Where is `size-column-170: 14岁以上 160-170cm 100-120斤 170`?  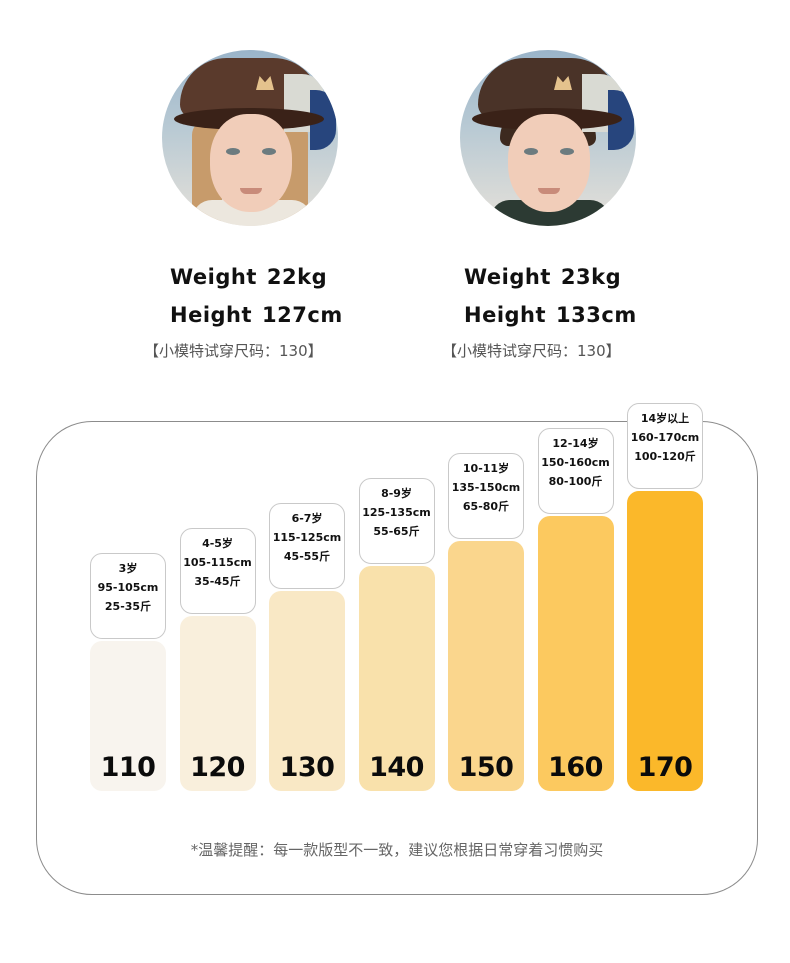 size-column-170: 14岁以上 160-170cm 100-120斤 170 is located at coordinates (665, 597).